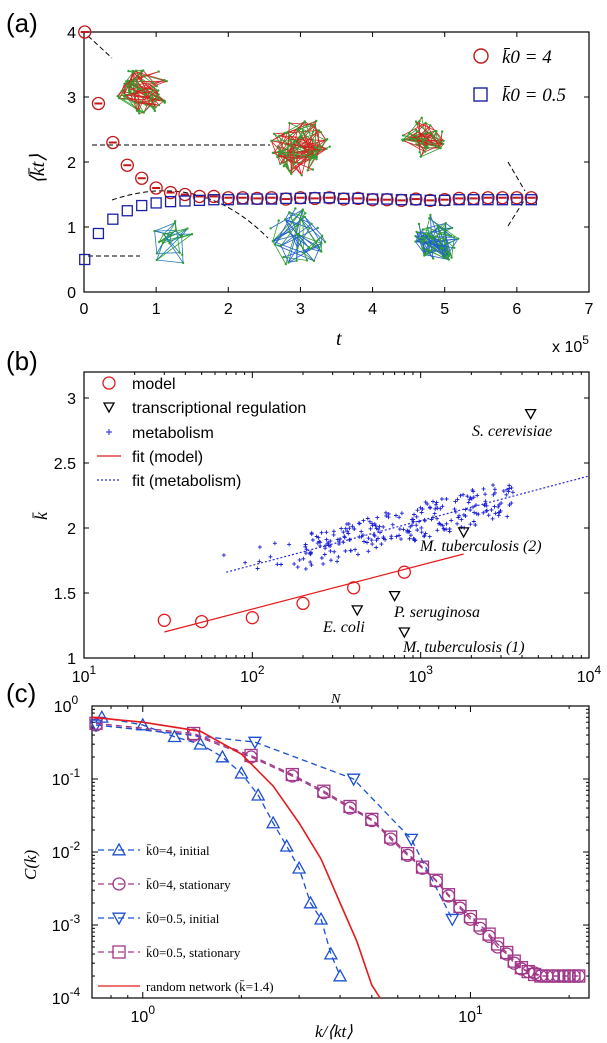 The image size is (607, 1043). Describe the element at coordinates (21, 693) in the screenshot. I see `panel-c-label: (c)` at that location.